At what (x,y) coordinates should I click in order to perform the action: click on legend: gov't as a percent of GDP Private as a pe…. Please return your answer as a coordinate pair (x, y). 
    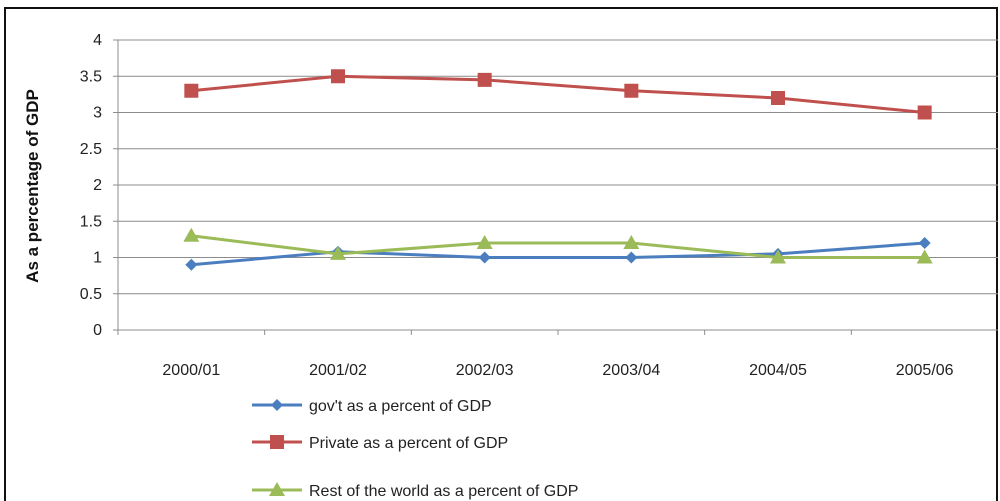
    Looking at the image, I should click on (415, 449).